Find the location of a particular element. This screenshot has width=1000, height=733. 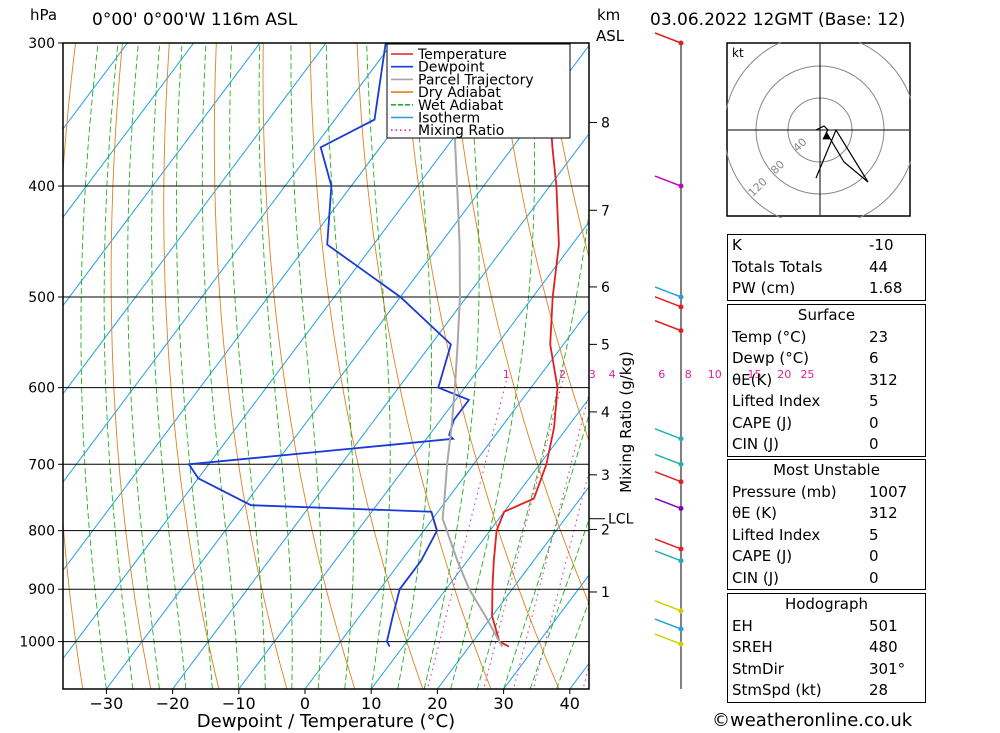

legend-item-label: Temperature is located at coordinates (462, 55).